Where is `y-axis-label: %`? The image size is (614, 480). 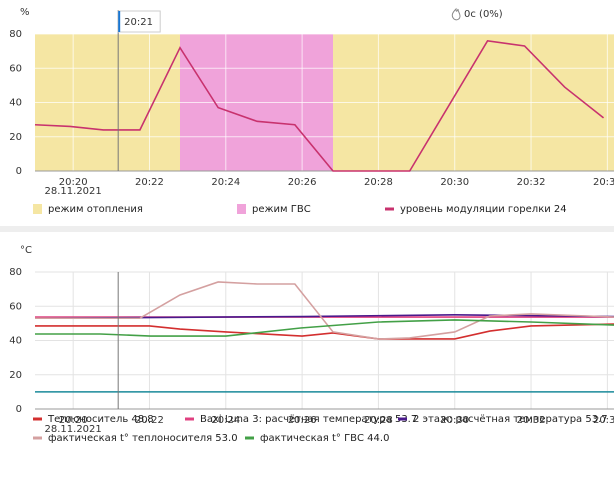 y-axis-label: % is located at coordinates (25, 12).